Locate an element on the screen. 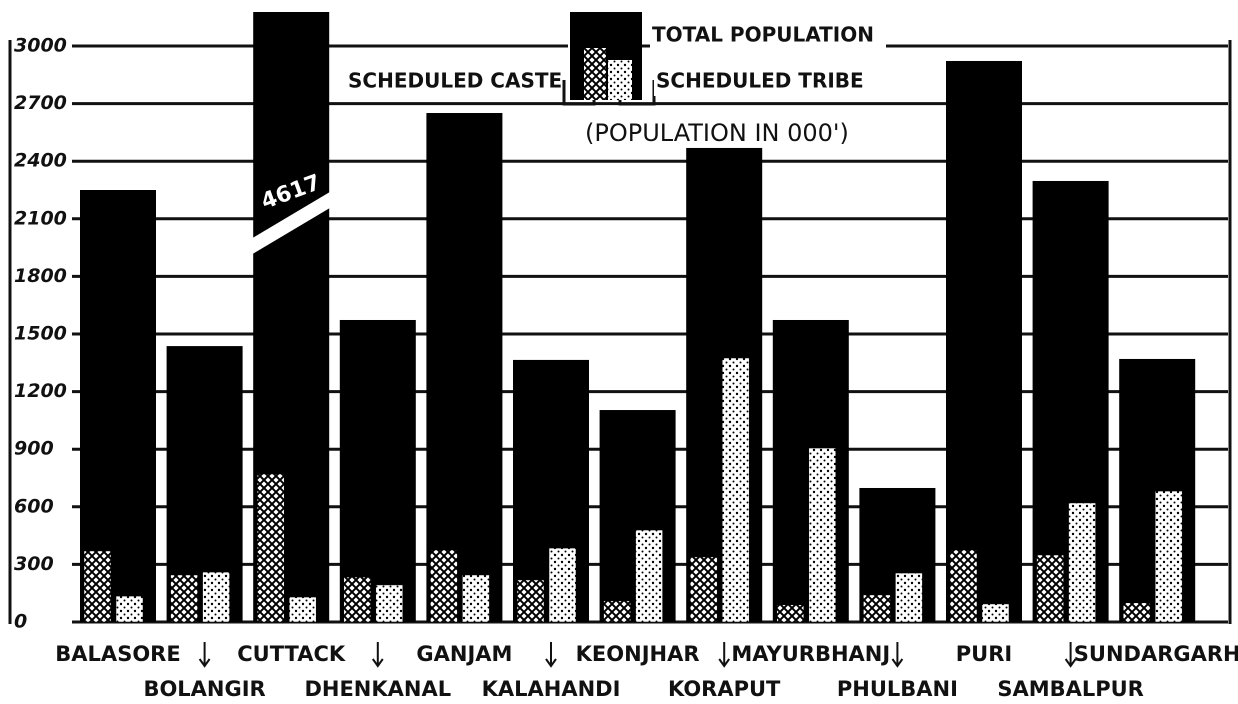  y-tick-label: 2100 is located at coordinates (40, 218).